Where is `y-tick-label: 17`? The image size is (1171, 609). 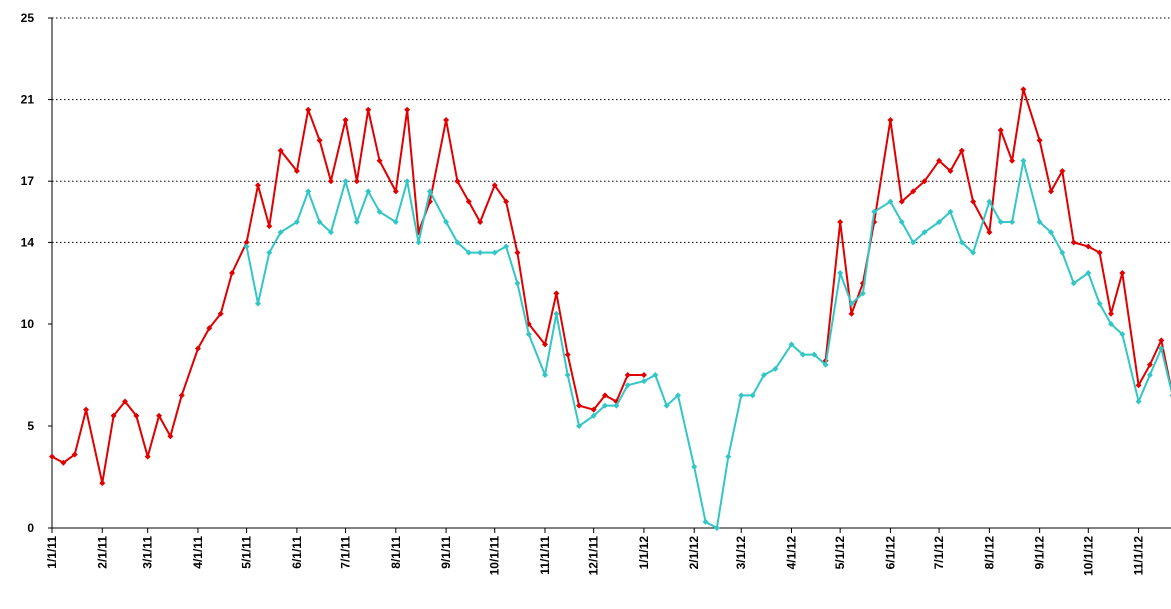
y-tick-label: 17 is located at coordinates (28, 181).